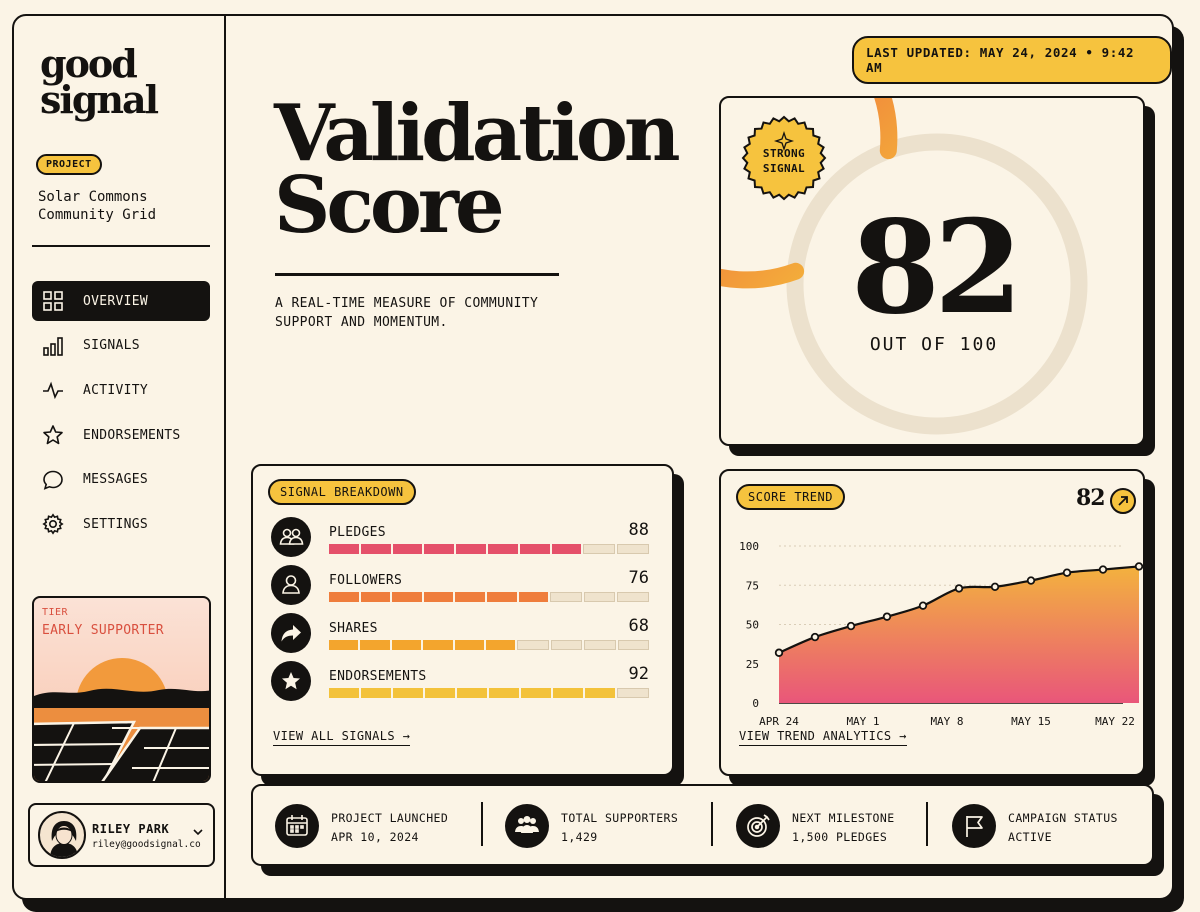  Describe the element at coordinates (69, 164) in the screenshot. I see `project-tag: PROJECT` at that location.